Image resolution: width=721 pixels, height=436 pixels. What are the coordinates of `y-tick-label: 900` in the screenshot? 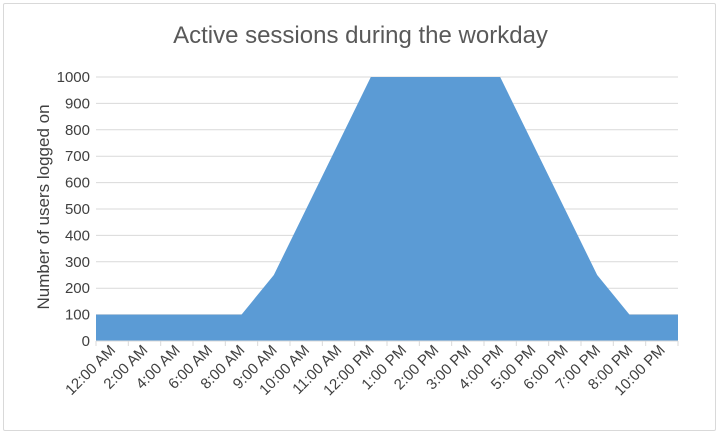 It's located at (77, 103).